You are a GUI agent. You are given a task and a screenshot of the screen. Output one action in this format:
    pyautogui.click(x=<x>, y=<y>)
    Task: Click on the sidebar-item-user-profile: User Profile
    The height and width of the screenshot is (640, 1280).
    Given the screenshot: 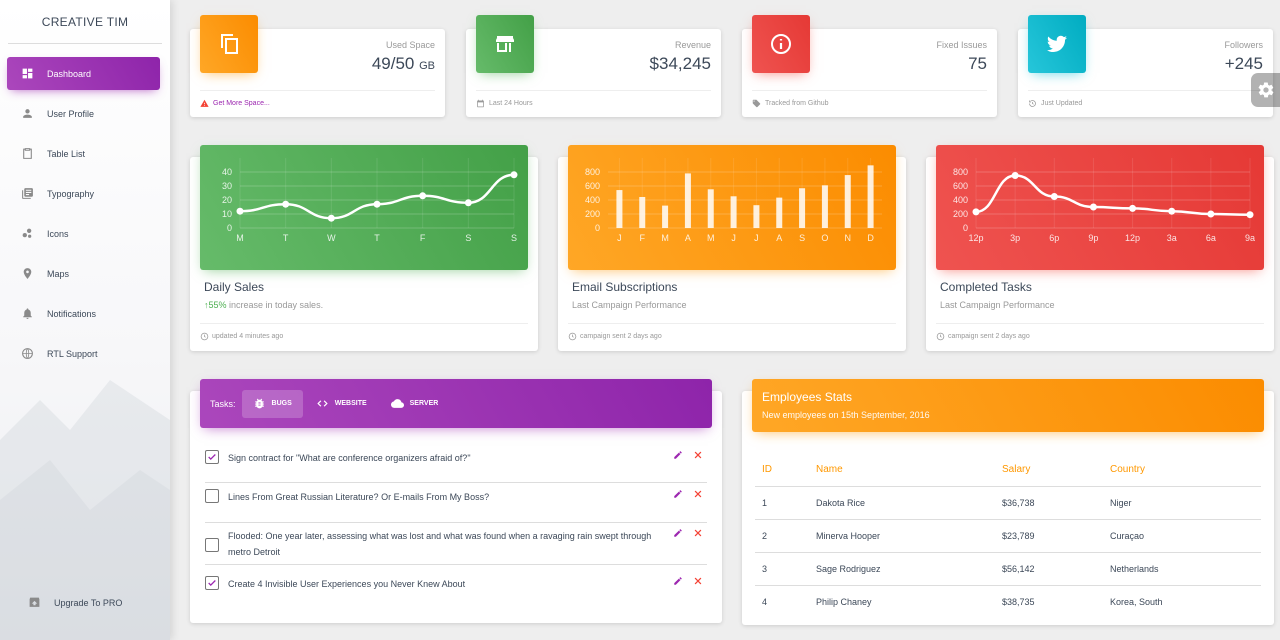 What is the action you would take?
    pyautogui.click(x=83, y=113)
    